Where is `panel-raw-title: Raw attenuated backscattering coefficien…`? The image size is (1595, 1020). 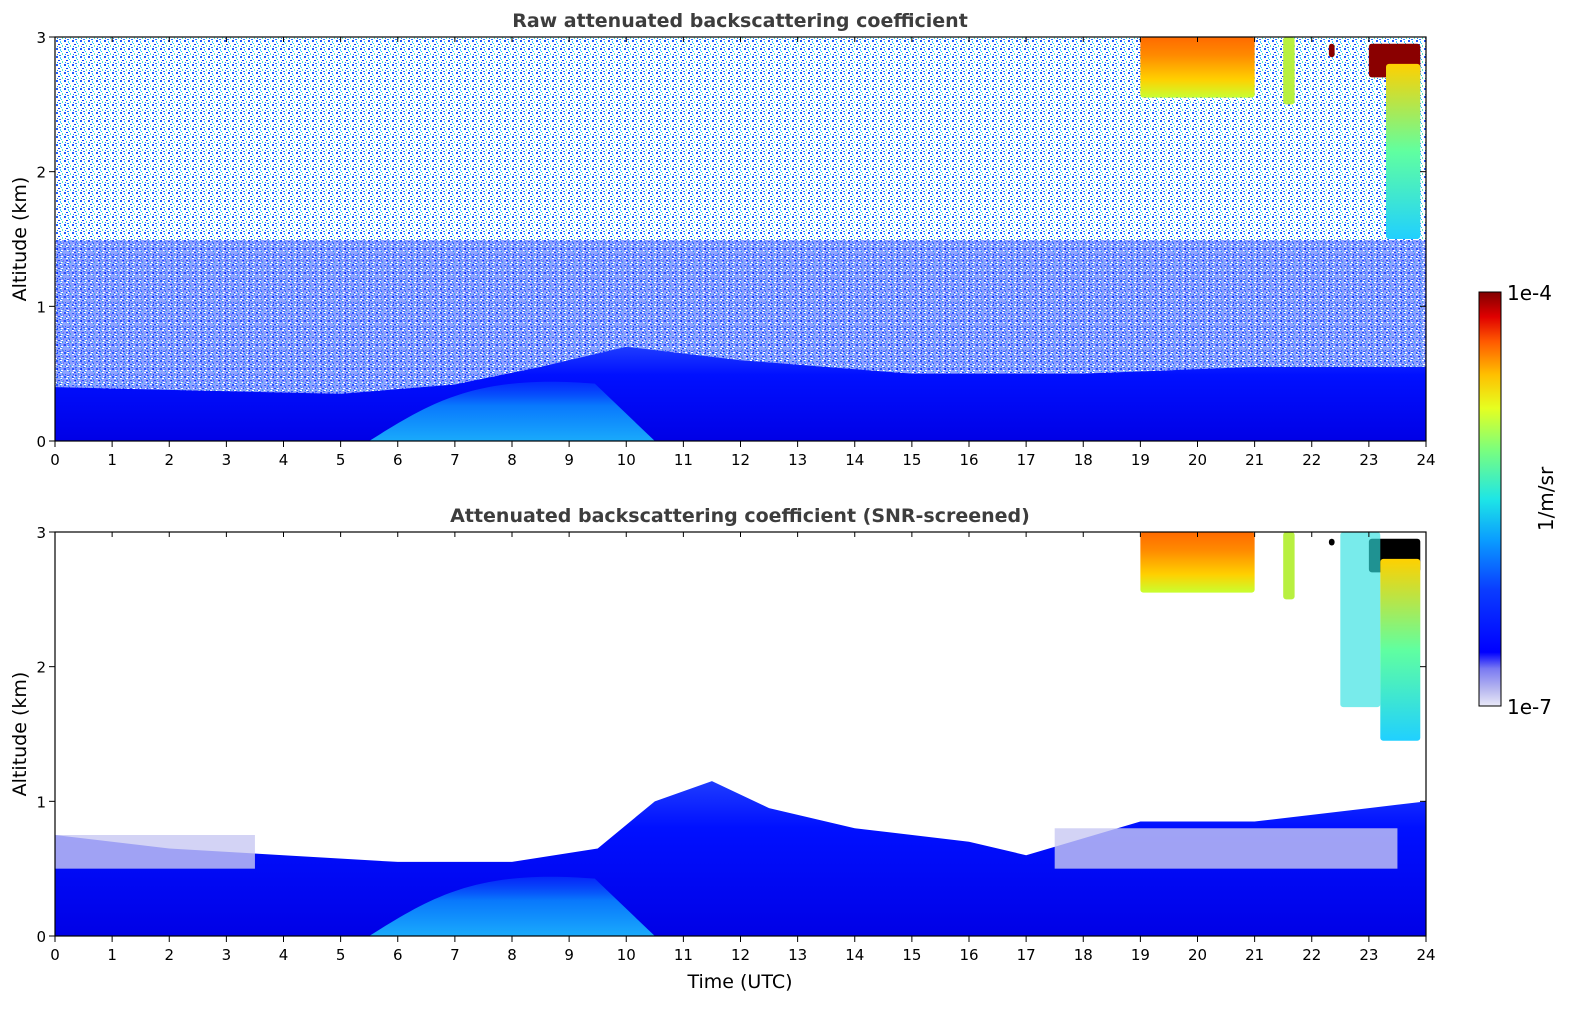 panel-raw-title: Raw attenuated backscattering coefficien… is located at coordinates (740, 21).